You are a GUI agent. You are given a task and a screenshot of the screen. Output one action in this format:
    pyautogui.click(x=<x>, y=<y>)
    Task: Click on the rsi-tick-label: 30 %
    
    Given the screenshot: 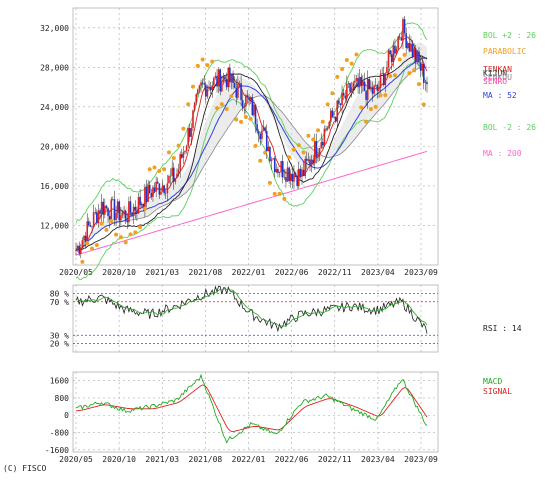 What is the action you would take?
    pyautogui.click(x=59, y=335)
    